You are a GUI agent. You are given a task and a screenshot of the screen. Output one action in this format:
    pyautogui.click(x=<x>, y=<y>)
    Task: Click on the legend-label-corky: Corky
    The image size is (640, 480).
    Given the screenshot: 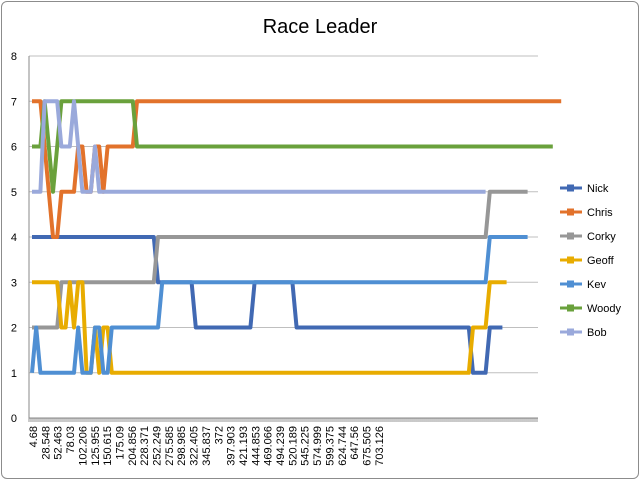 What is the action you would take?
    pyautogui.click(x=601, y=237)
    